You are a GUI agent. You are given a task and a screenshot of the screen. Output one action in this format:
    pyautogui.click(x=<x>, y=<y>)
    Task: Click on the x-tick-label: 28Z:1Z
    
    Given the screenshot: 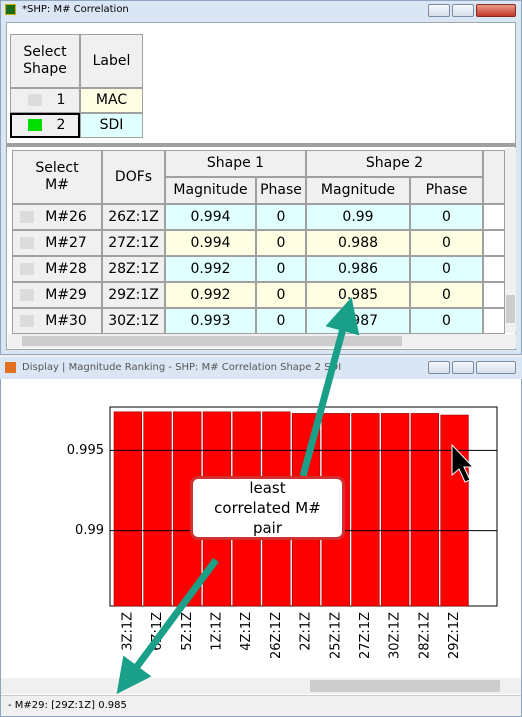 What is the action you would take?
    pyautogui.click(x=424, y=635)
    